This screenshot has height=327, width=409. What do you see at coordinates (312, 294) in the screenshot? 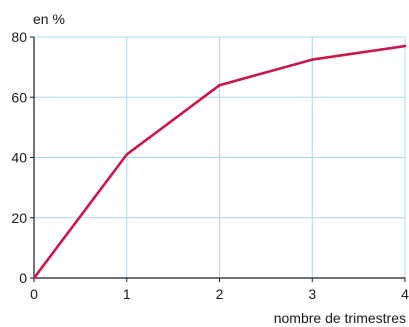
I see `x-tick-label: 3` at bounding box center [312, 294].